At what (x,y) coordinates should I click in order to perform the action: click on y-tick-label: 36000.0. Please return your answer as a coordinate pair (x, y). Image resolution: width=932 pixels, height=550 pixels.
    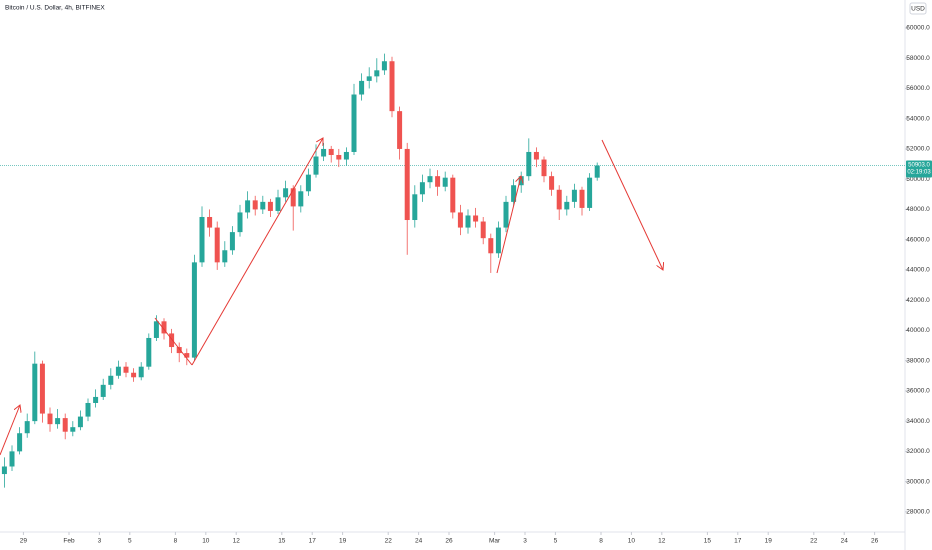
    Looking at the image, I should click on (918, 391).